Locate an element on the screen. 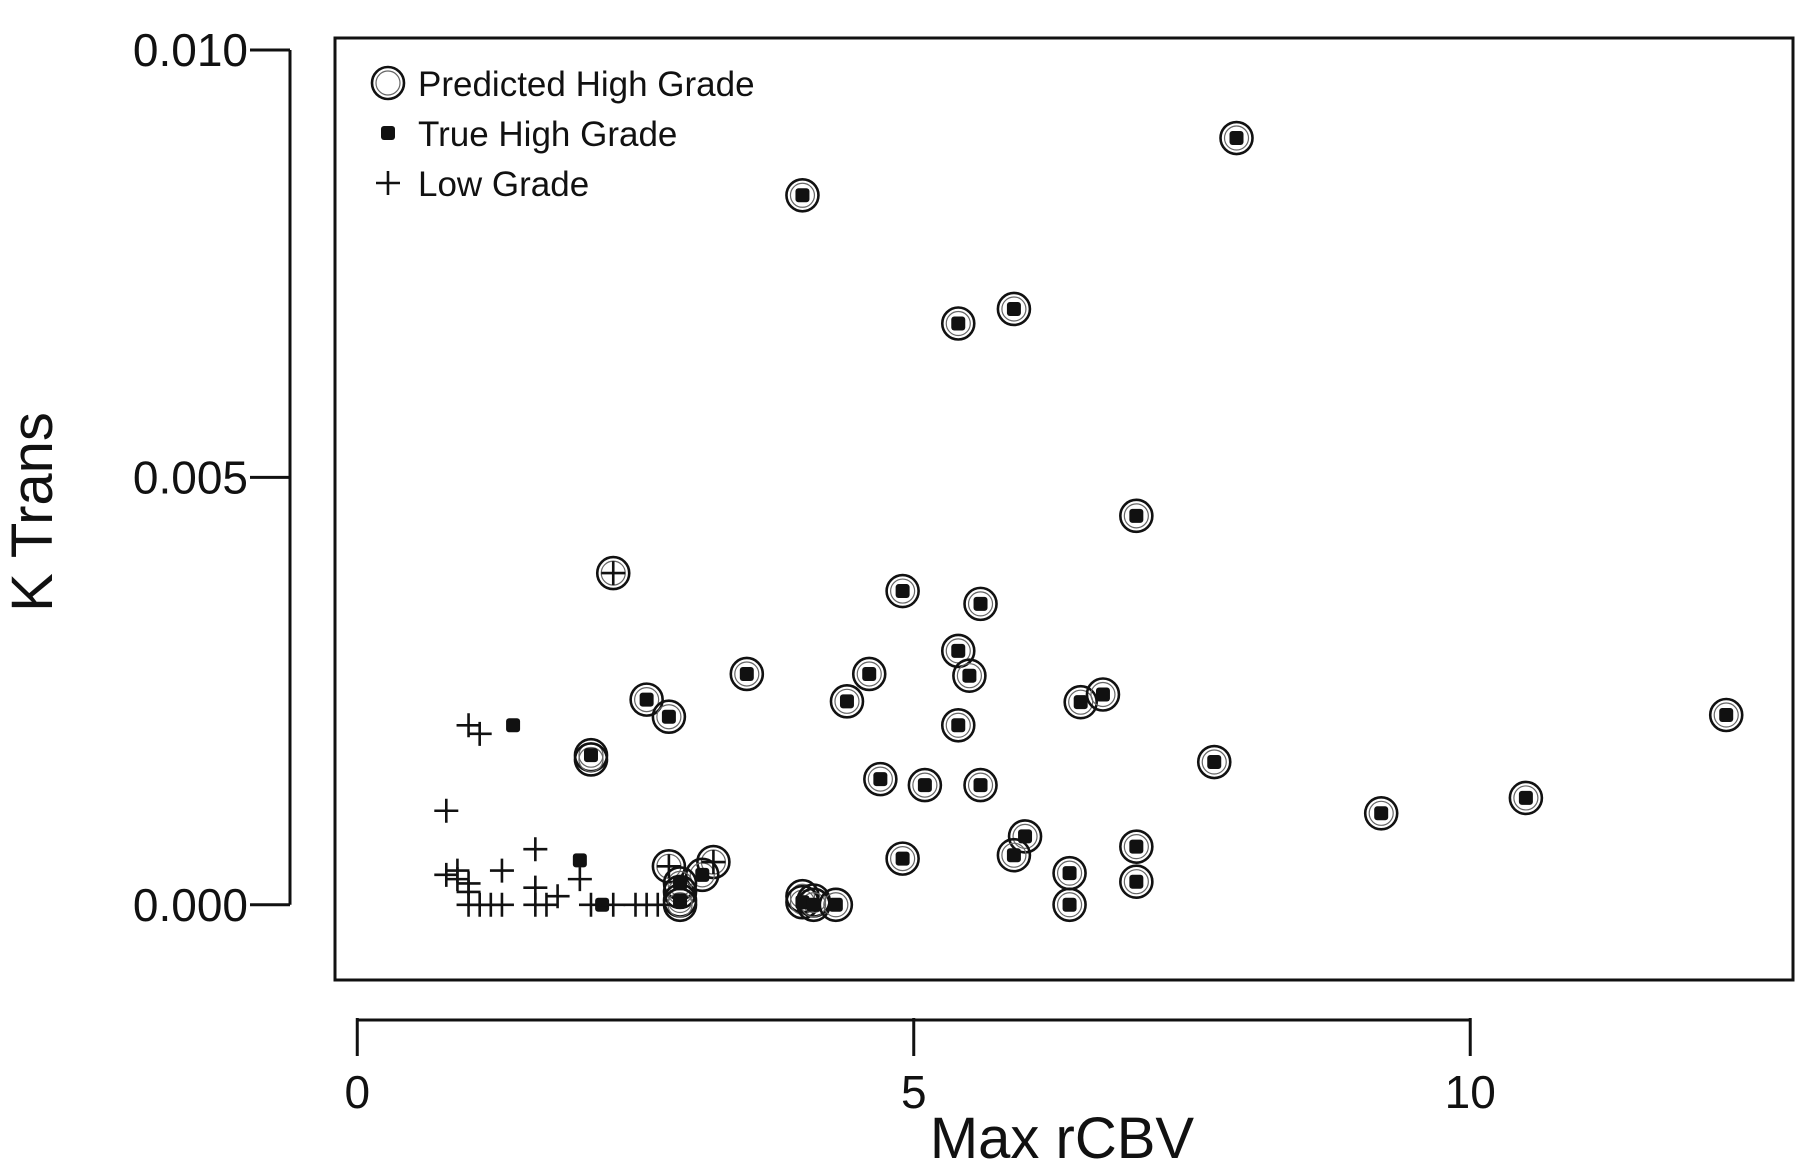 The image size is (1800, 1175). x-tick-label: 0 is located at coordinates (357, 1092).